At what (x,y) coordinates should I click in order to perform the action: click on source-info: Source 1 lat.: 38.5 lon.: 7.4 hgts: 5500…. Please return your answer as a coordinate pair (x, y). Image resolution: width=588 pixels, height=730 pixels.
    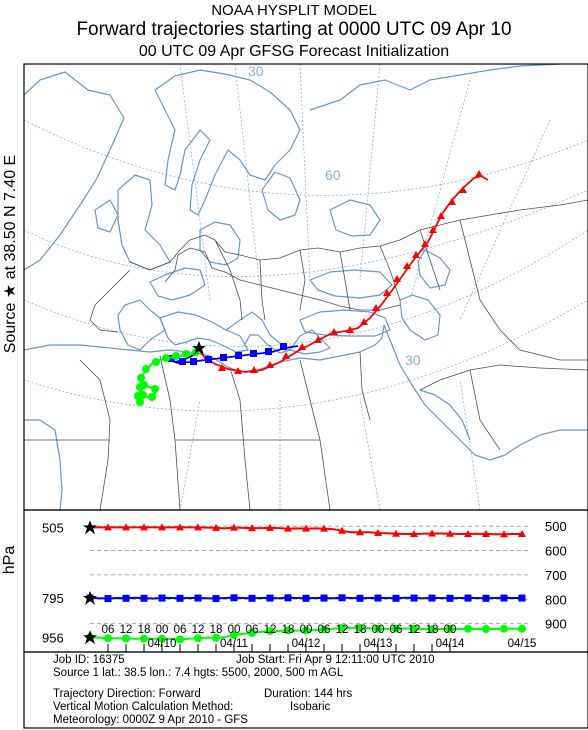
    Looking at the image, I should click on (198, 673).